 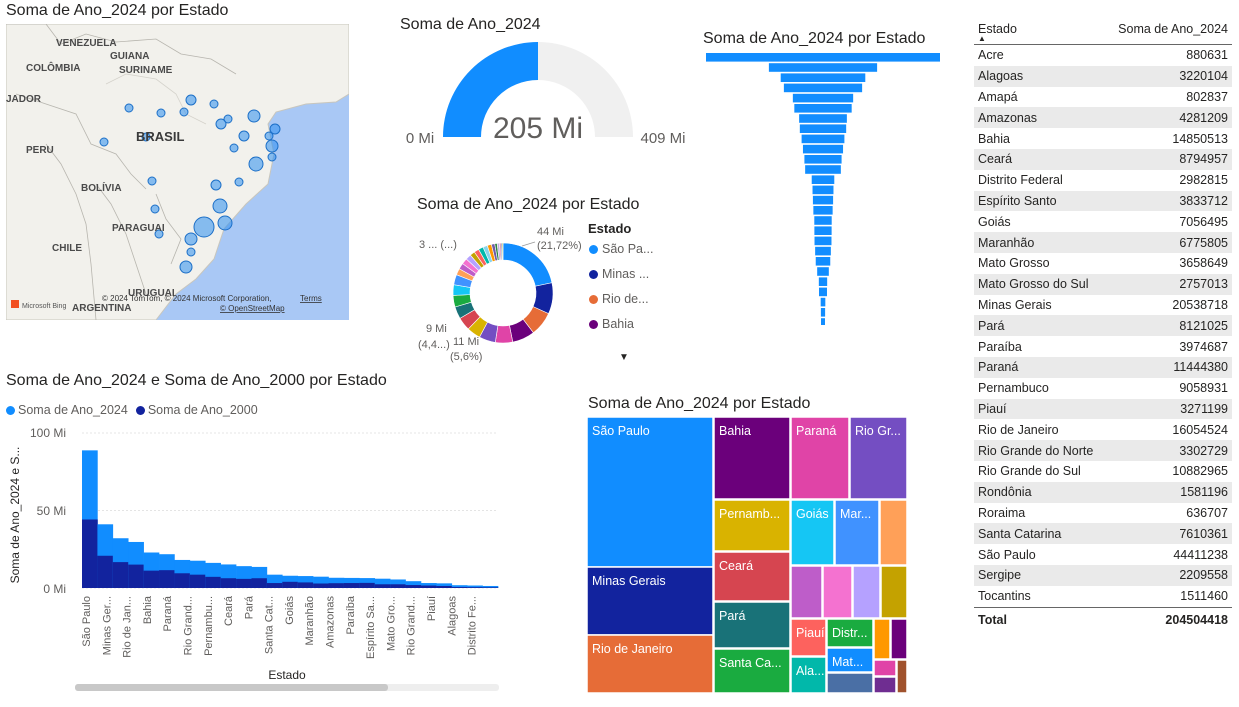 I want to click on chevron-down-icon: ▼, so click(x=624, y=357).